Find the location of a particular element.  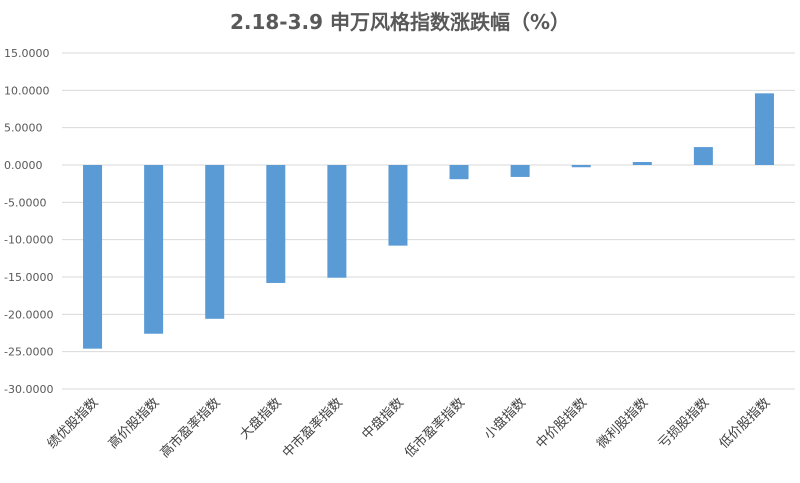

chart-title: 2.18-3.9 申万风格指数涨跌幅（%） is located at coordinates (400, 22).